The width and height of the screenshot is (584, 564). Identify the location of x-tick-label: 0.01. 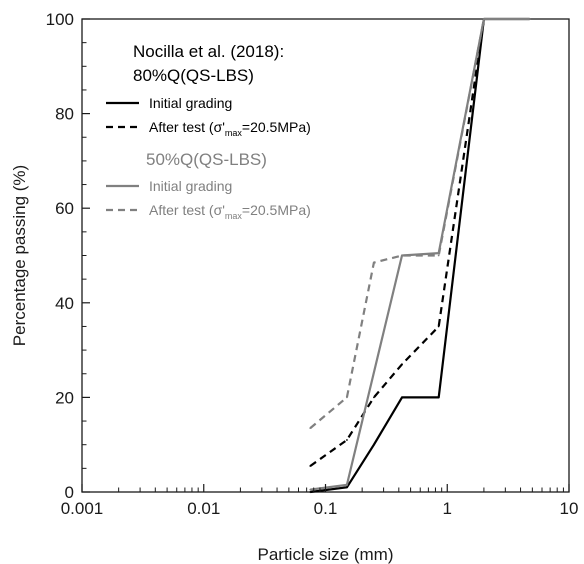
(203, 508).